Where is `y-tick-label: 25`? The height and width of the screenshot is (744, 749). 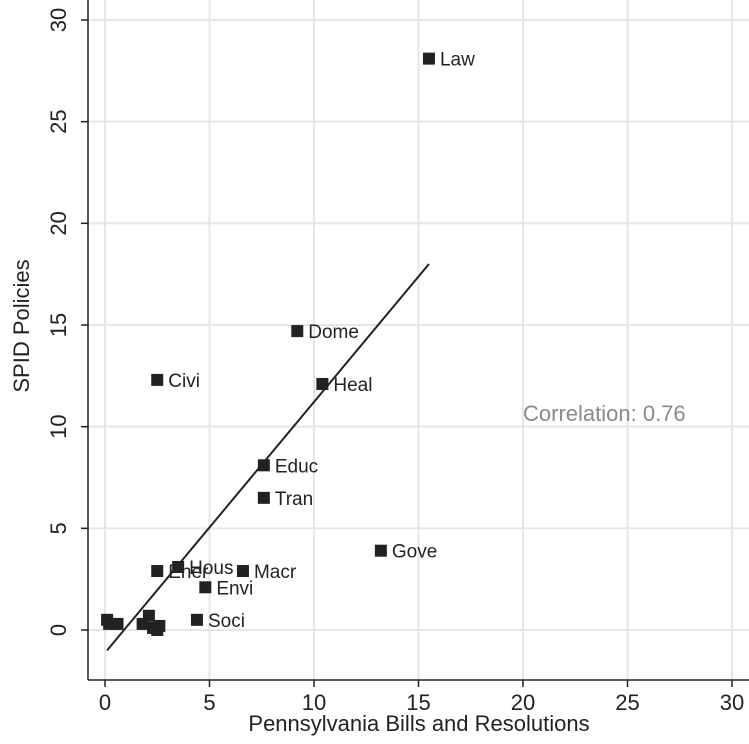 y-tick-label: 25 is located at coordinates (58, 121).